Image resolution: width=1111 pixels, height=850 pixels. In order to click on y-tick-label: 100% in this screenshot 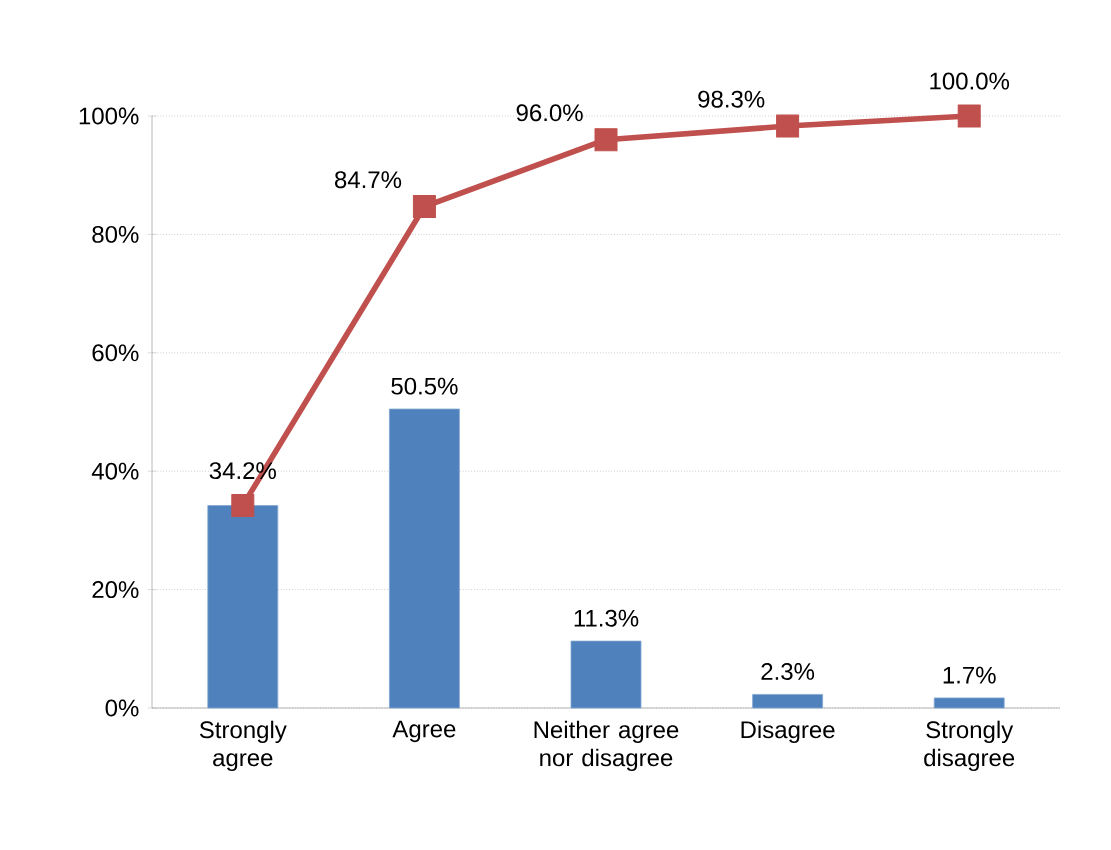, I will do `click(109, 116)`.